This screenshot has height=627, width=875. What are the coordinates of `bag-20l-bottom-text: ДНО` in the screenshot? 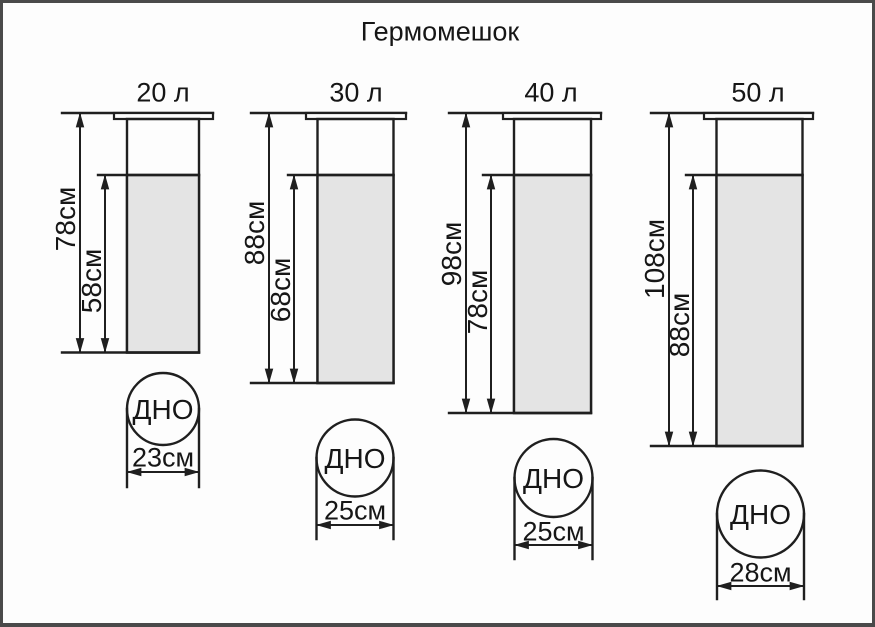 It's located at (163, 409).